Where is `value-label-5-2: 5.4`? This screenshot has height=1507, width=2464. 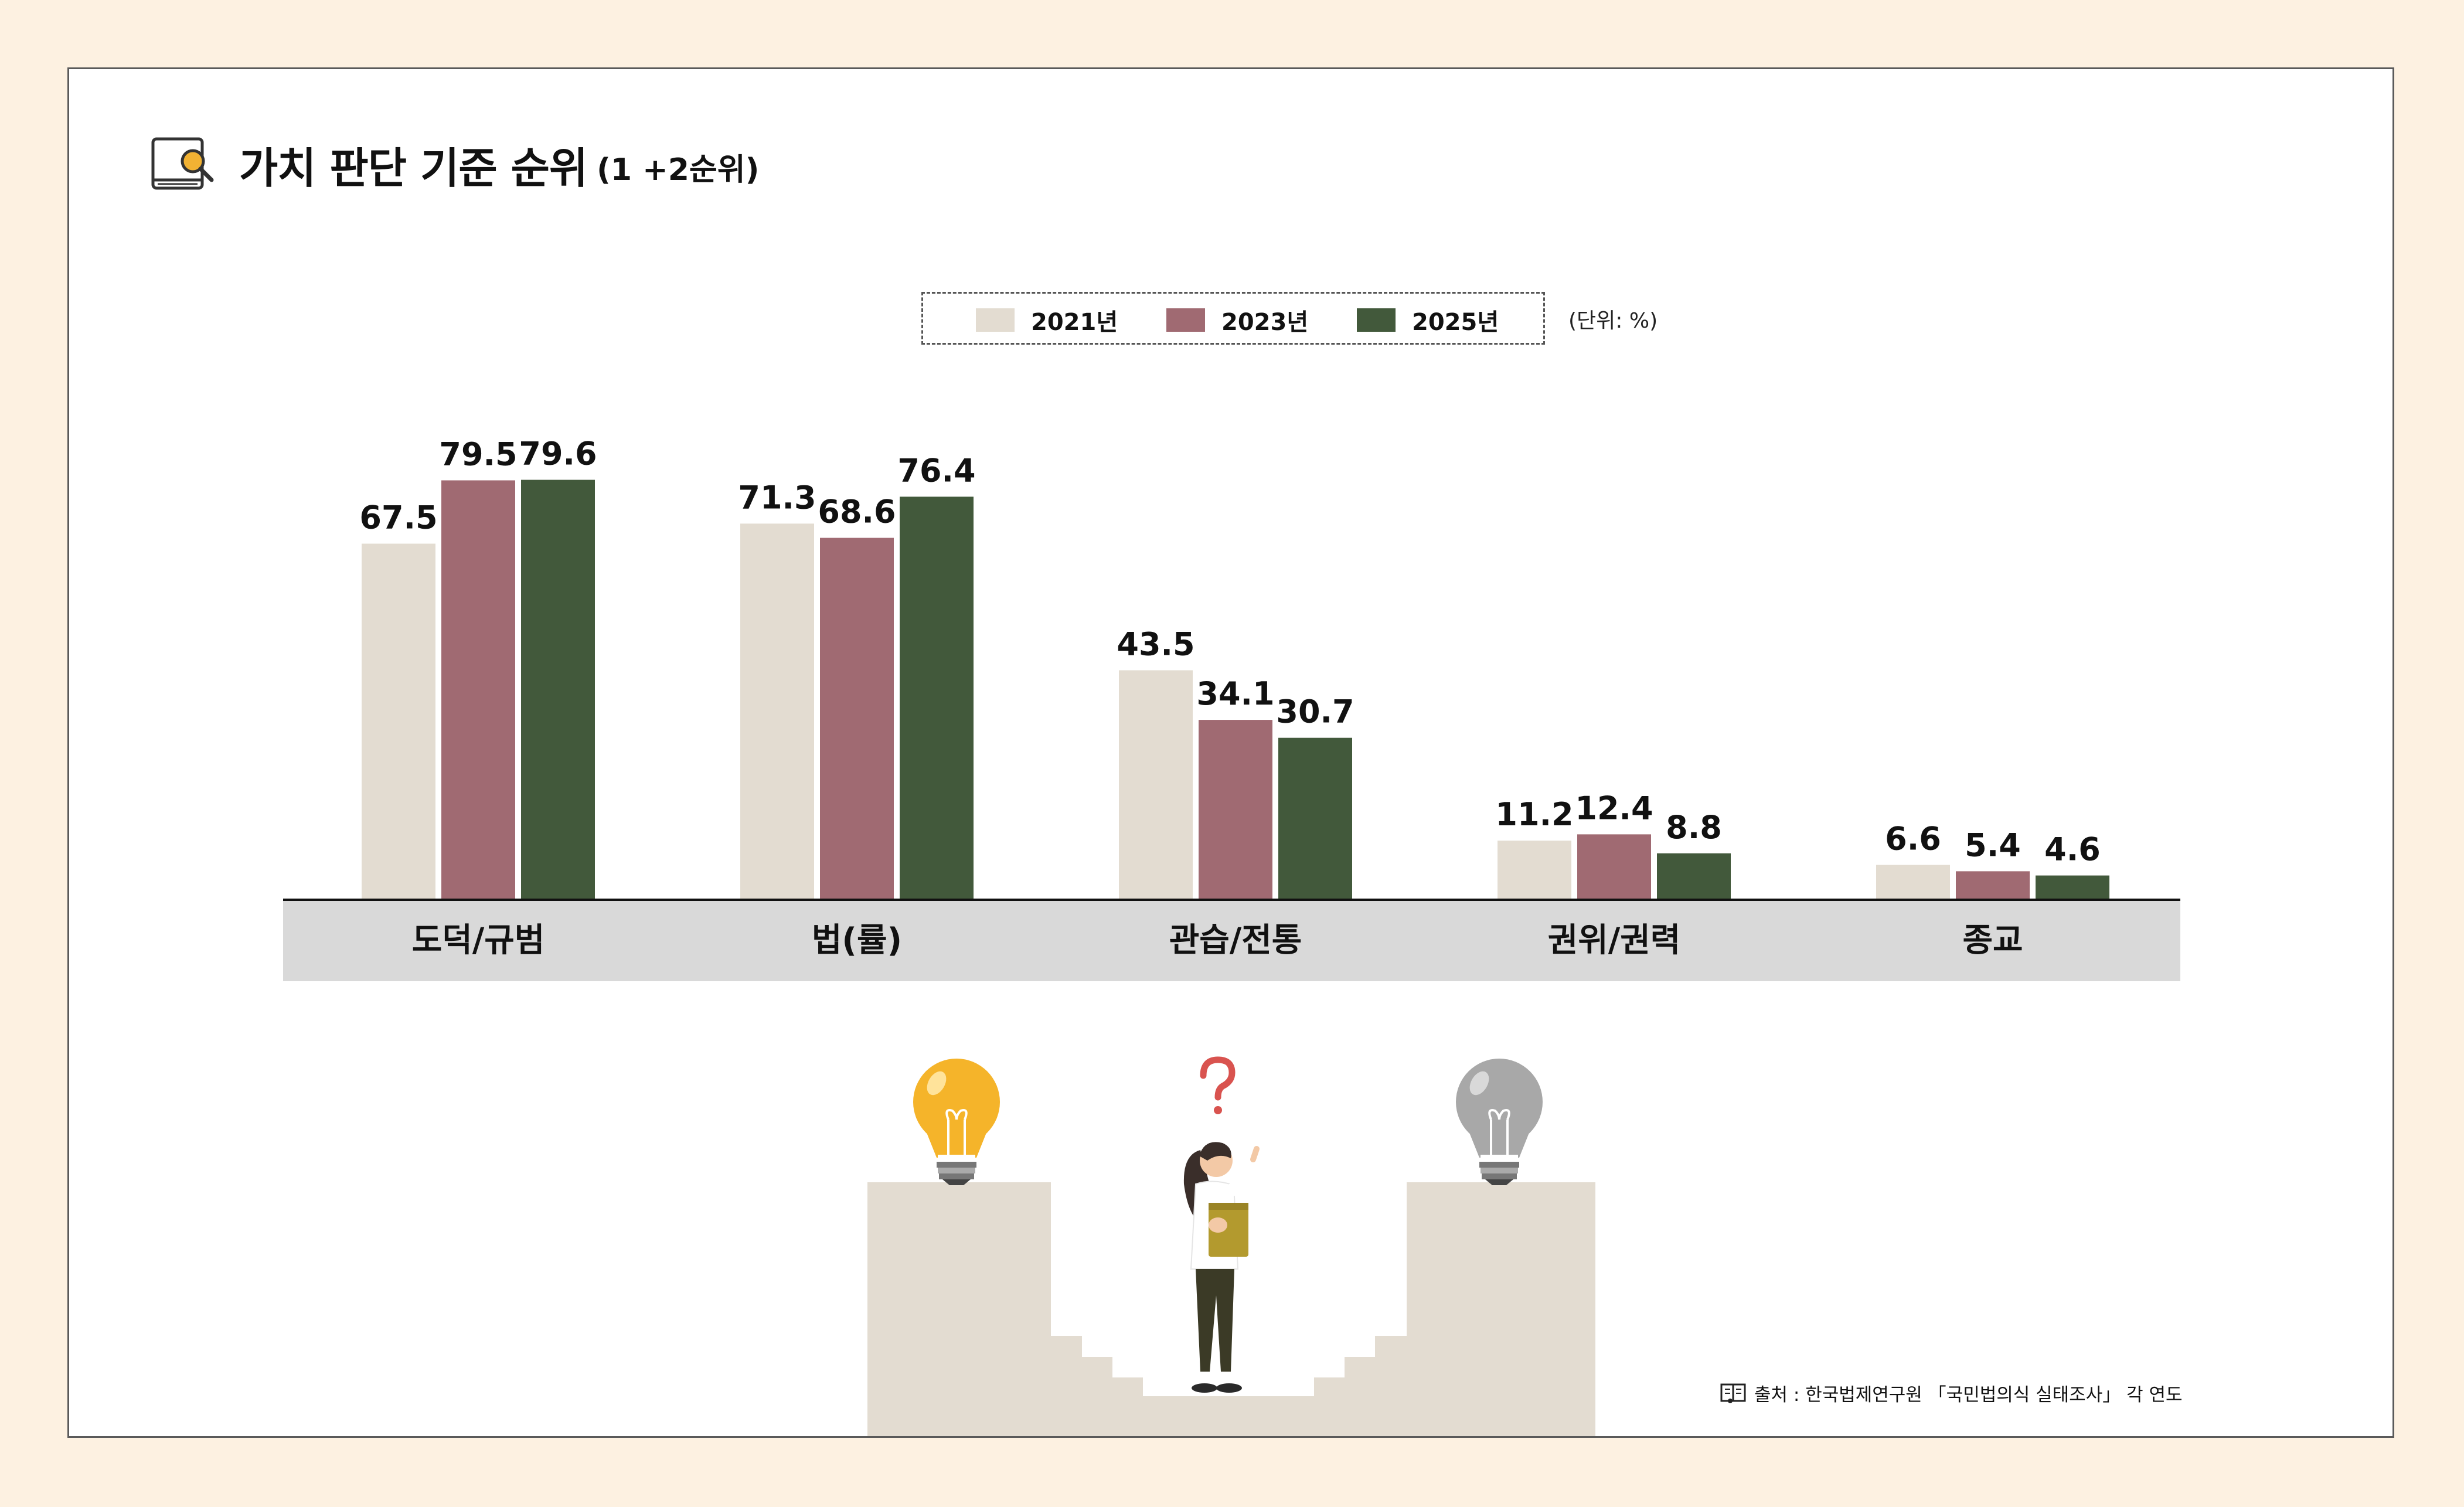
value-label-5-2: 5.4 is located at coordinates (1993, 845).